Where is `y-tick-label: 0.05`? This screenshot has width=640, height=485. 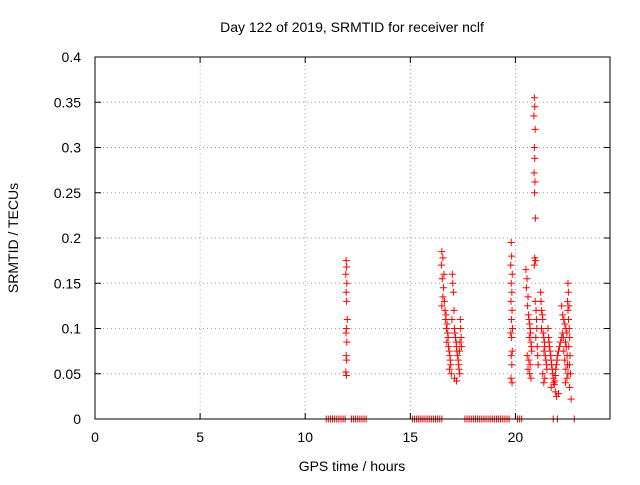
y-tick-label: 0.05 is located at coordinates (67, 374).